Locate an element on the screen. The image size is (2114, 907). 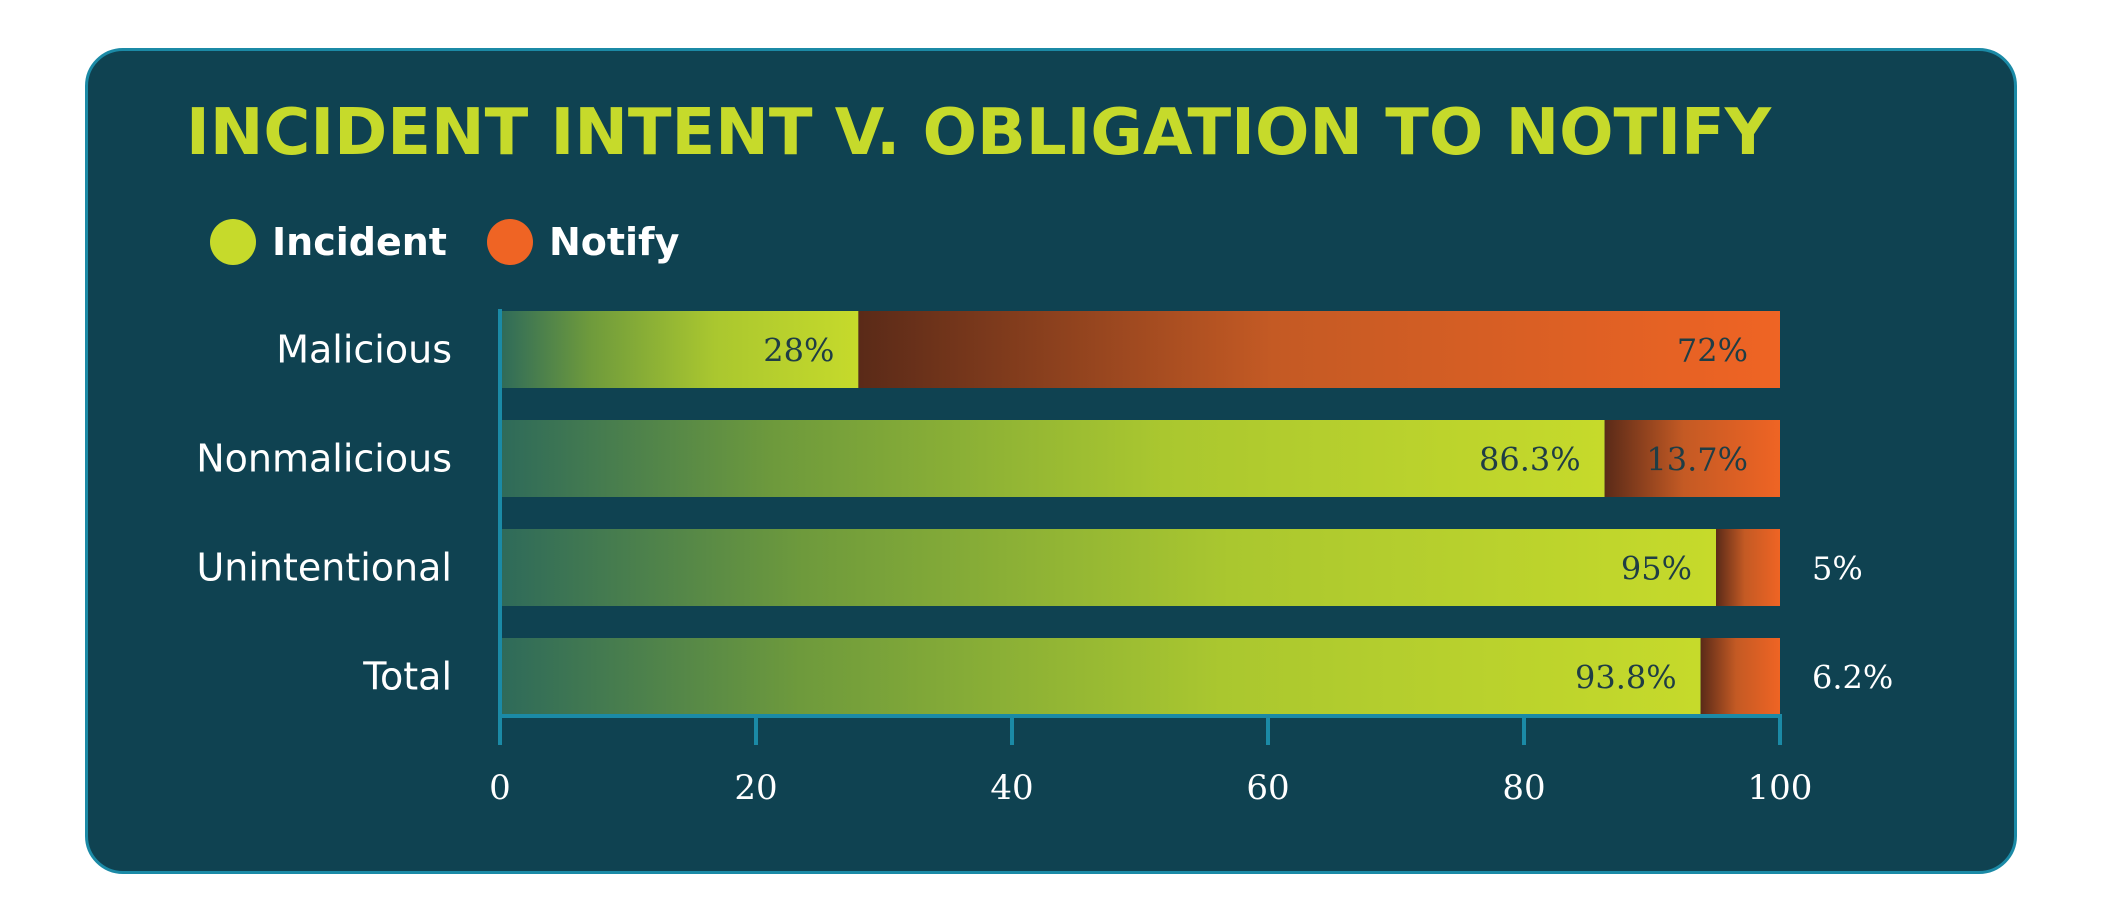
data-label-notify-total: 6.2% is located at coordinates (1852, 678).